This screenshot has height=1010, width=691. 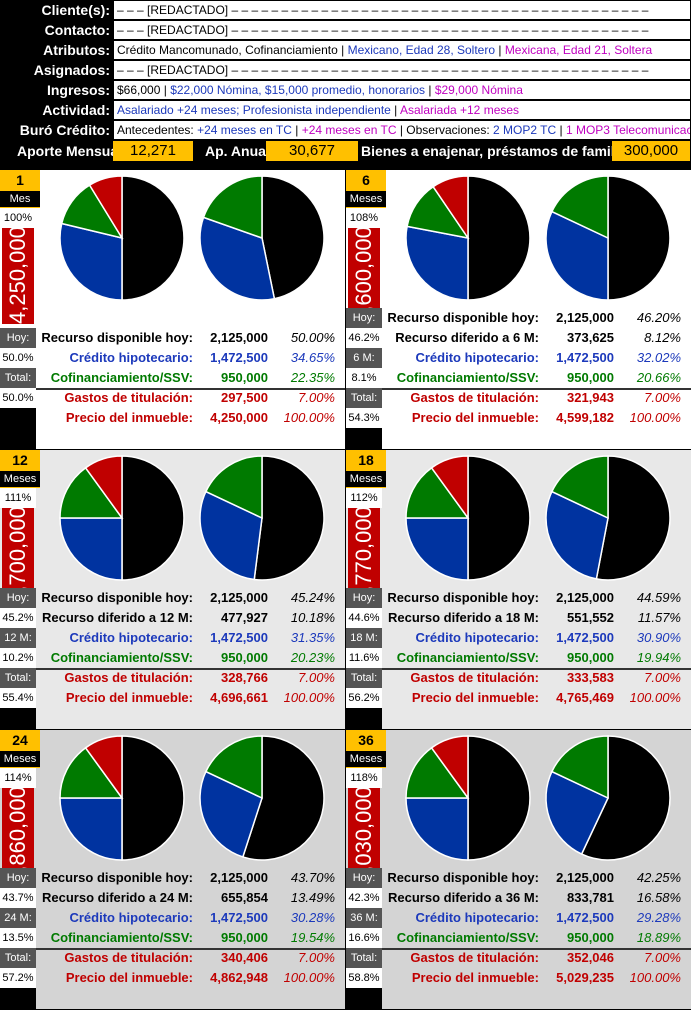 I want to click on month-number: 24, so click(x=20, y=740).